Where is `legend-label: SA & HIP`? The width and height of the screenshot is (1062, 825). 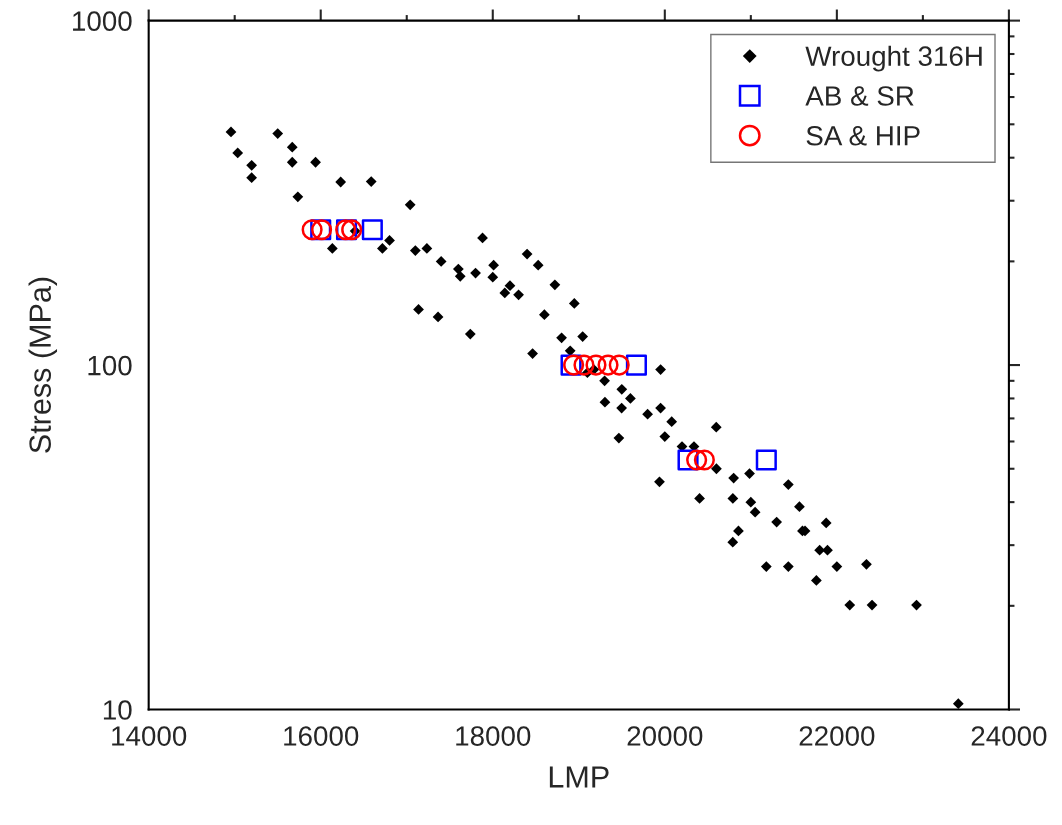 legend-label: SA & HIP is located at coordinates (863, 135).